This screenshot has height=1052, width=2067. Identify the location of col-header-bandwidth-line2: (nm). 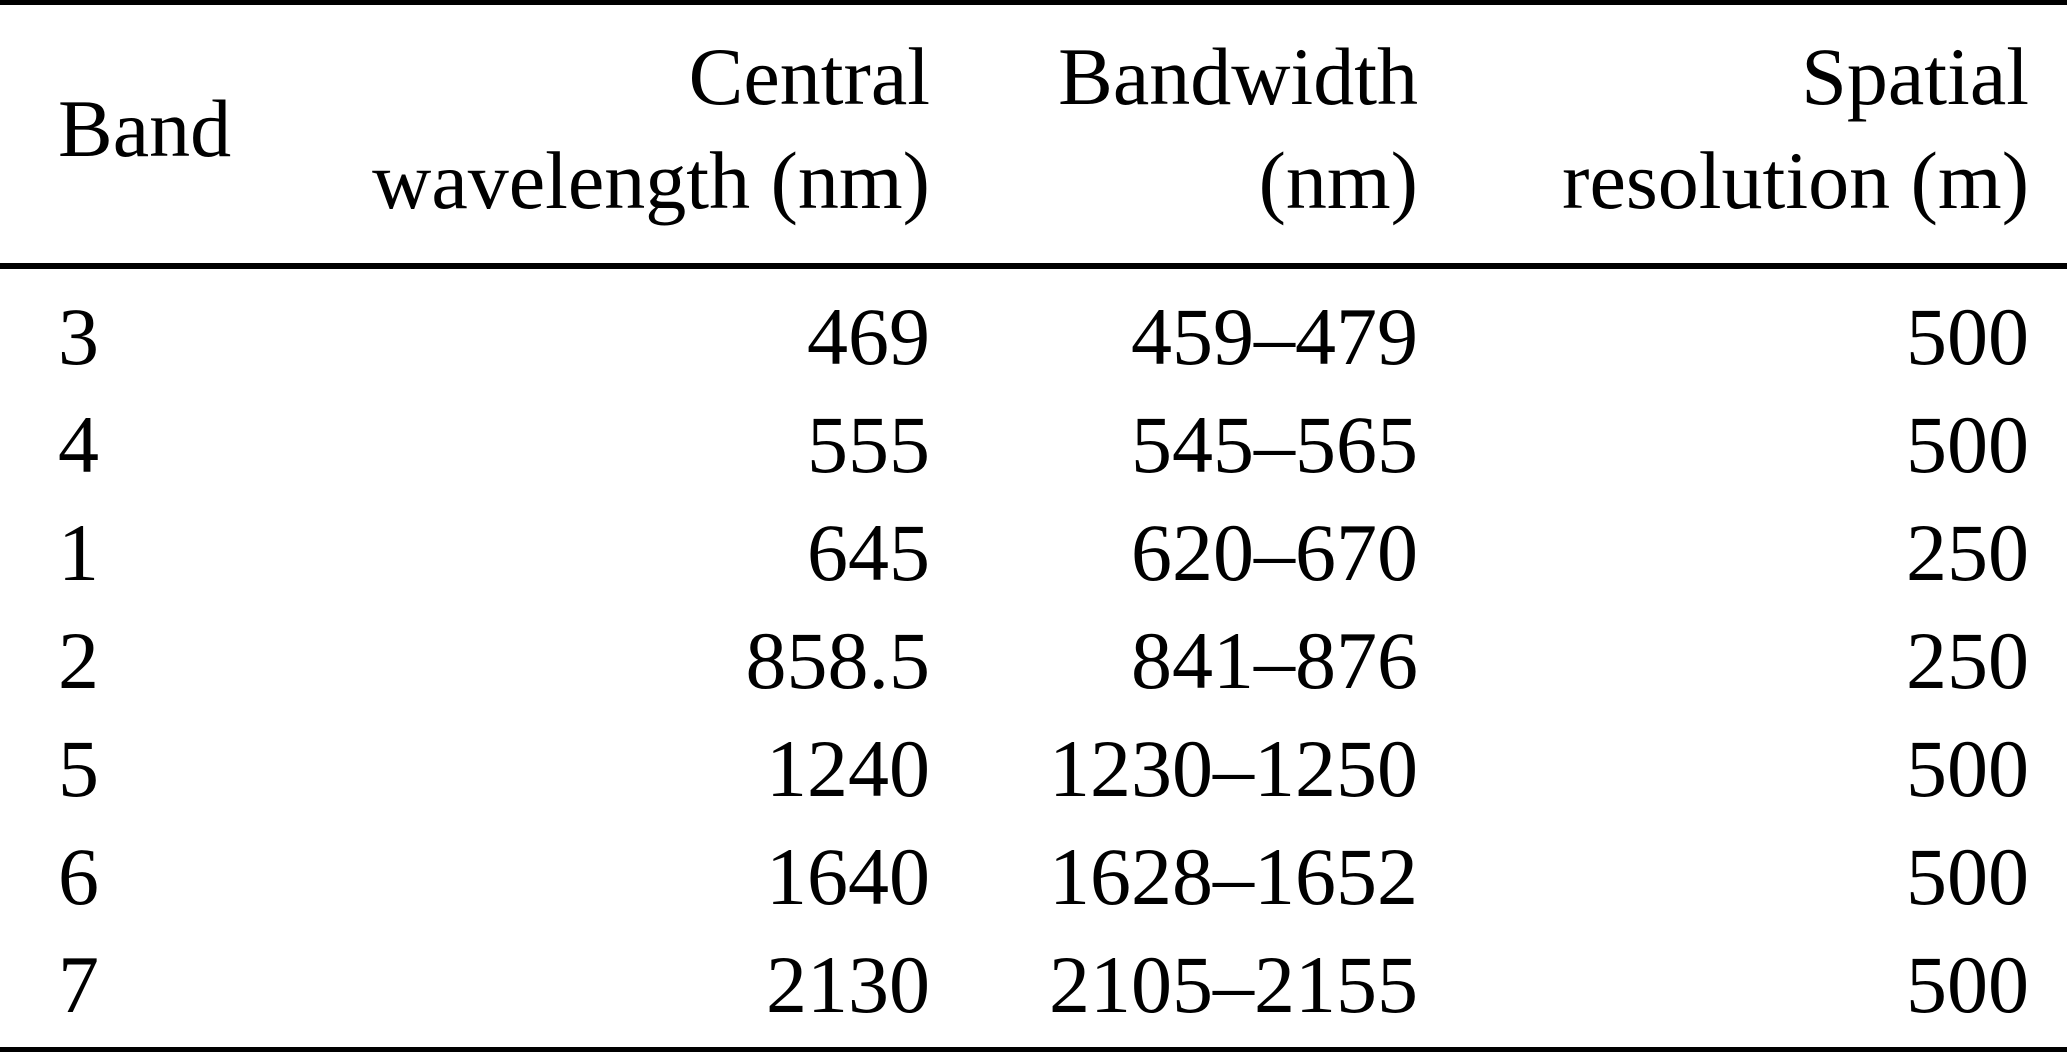
(1338, 180).